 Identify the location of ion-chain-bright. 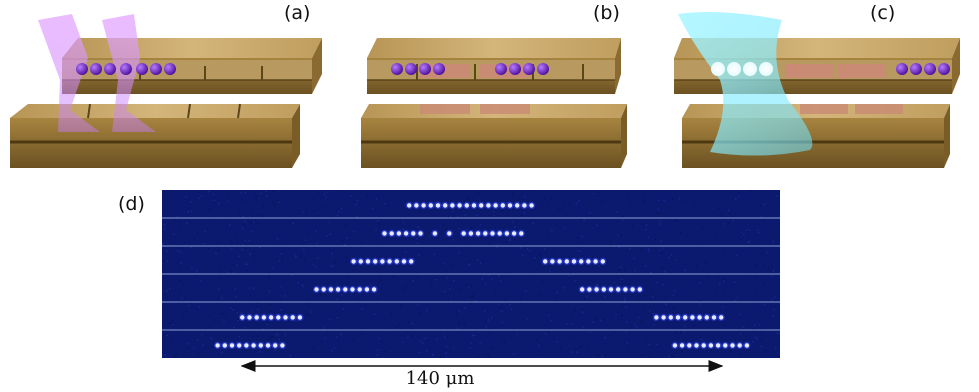
(742, 69).